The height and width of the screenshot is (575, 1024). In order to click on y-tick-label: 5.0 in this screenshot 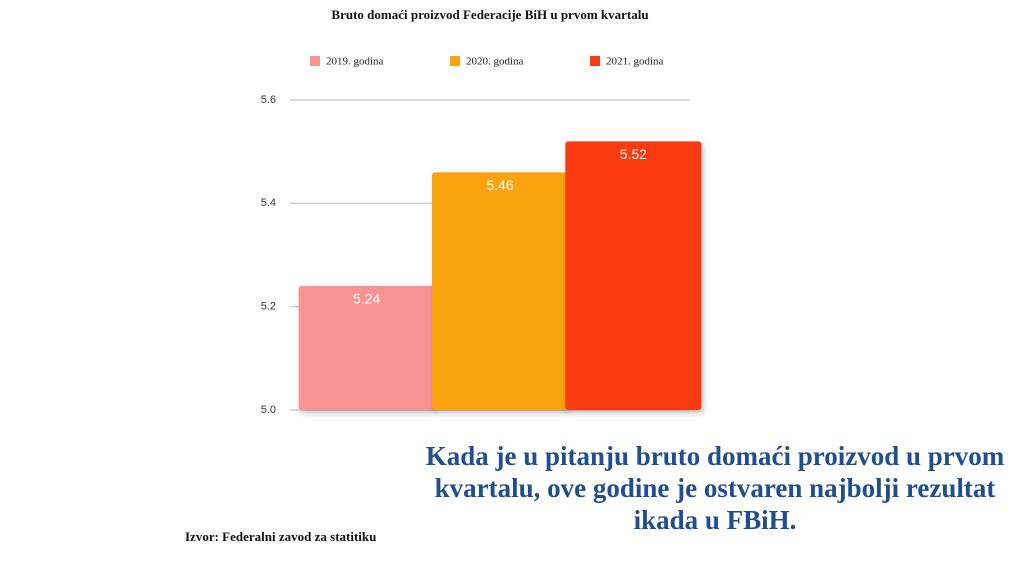, I will do `click(268, 410)`.